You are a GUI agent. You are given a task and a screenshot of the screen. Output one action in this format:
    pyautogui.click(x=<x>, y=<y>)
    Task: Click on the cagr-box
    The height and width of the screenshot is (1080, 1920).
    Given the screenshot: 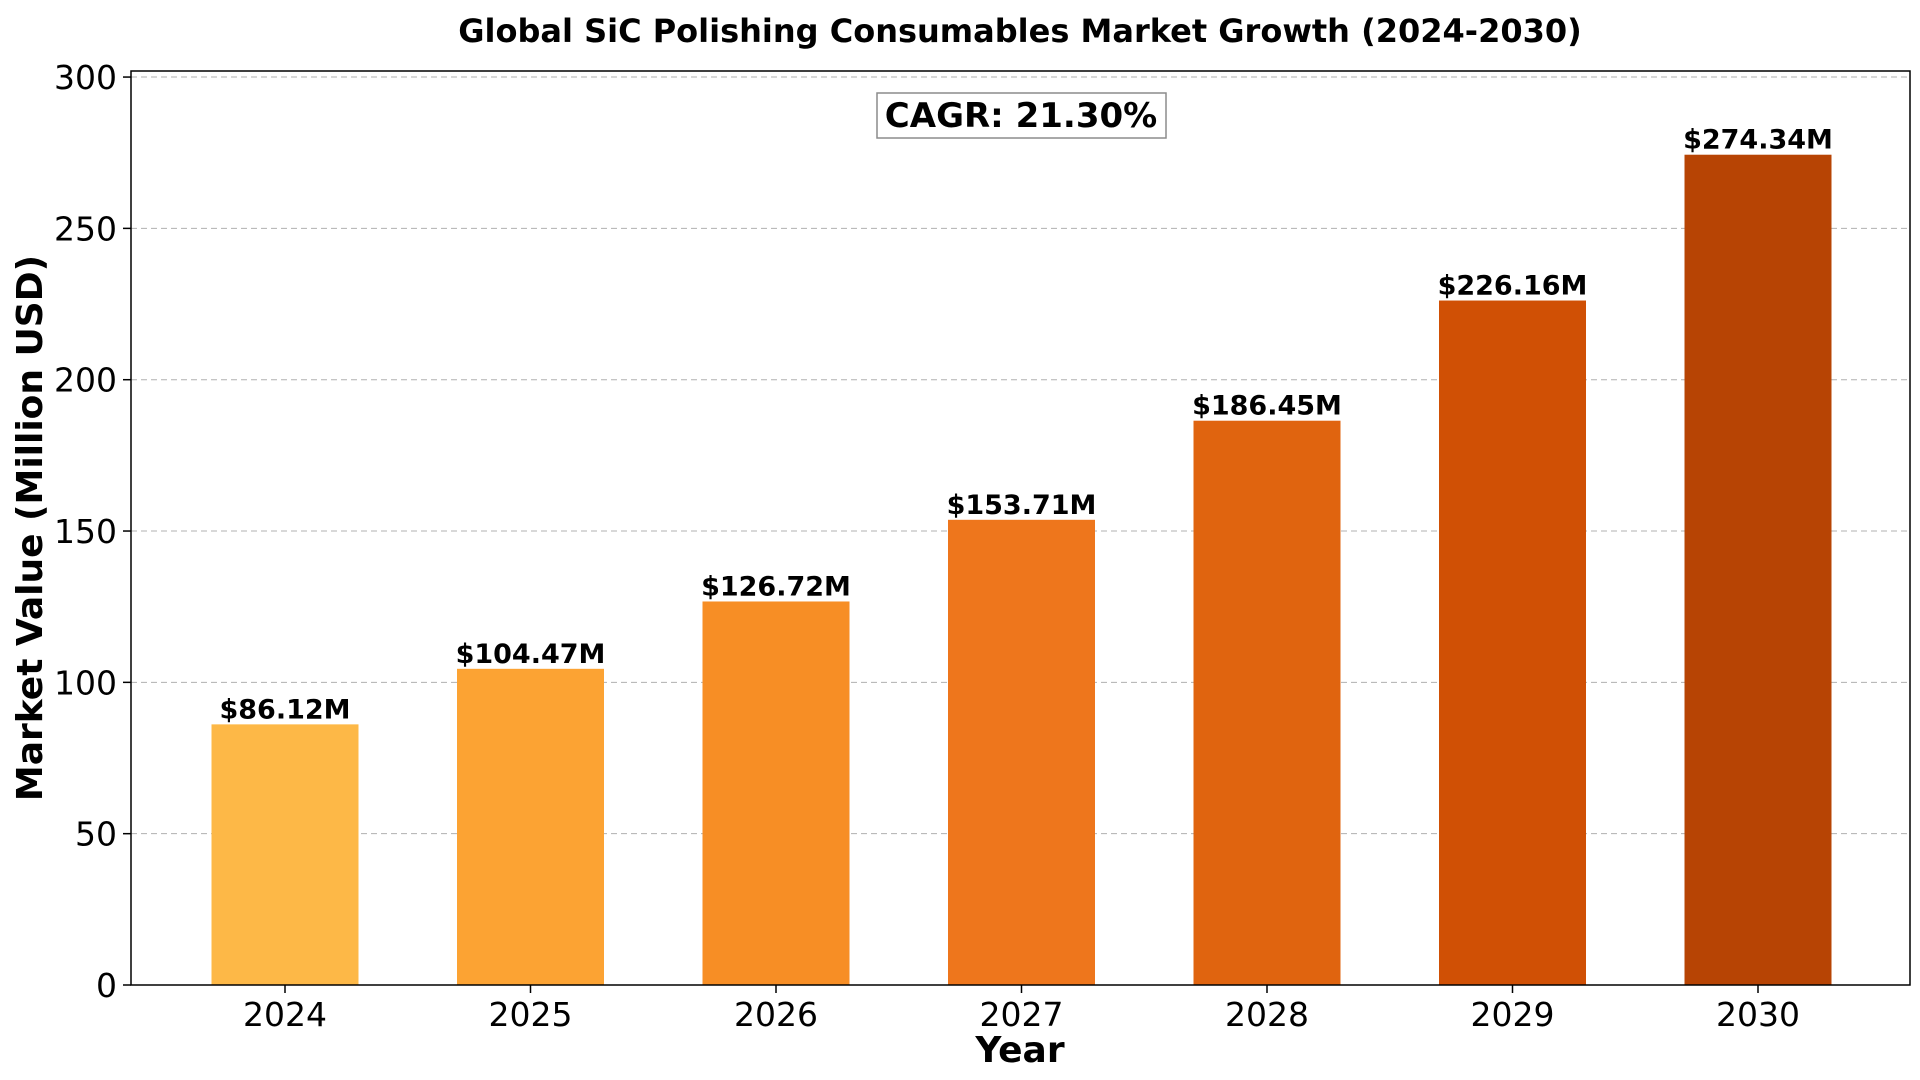 What is the action you would take?
    pyautogui.click(x=1021, y=115)
    